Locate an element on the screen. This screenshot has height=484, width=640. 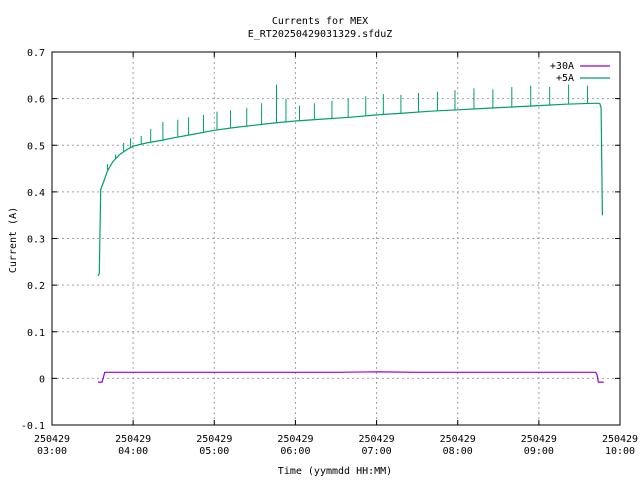
y-tick-label: 0.3 is located at coordinates (36, 240).